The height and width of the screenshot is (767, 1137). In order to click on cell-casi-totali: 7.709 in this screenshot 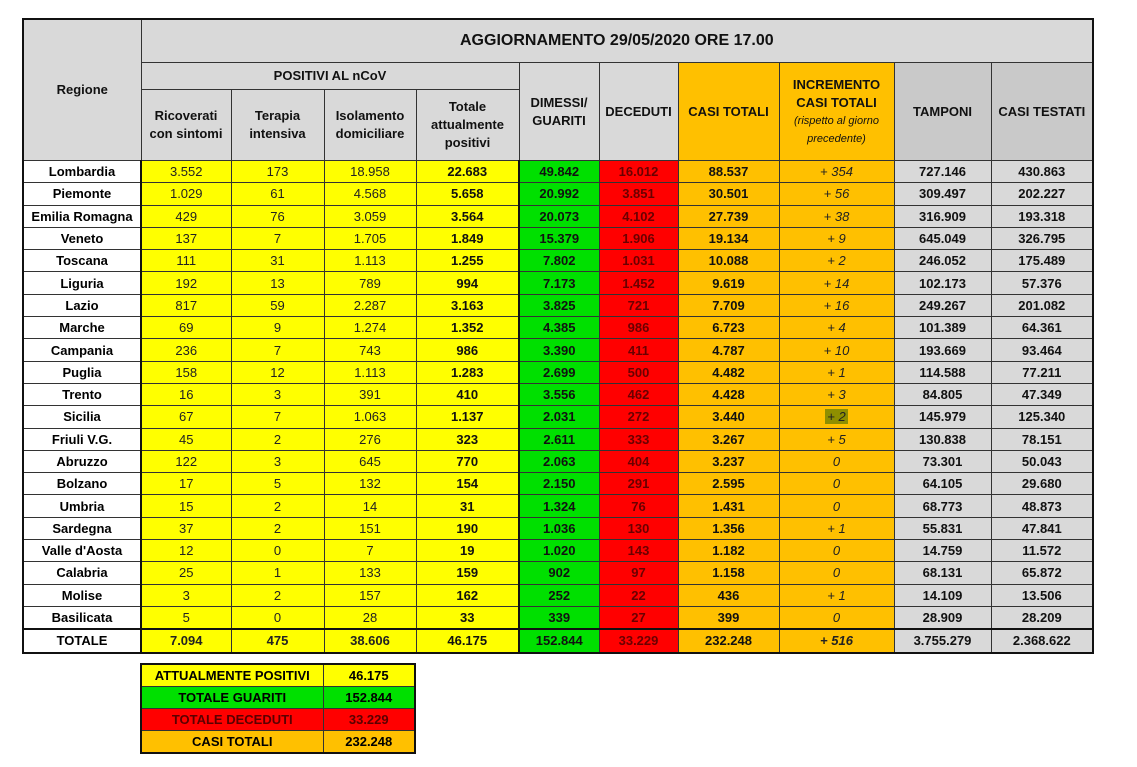, I will do `click(728, 305)`.